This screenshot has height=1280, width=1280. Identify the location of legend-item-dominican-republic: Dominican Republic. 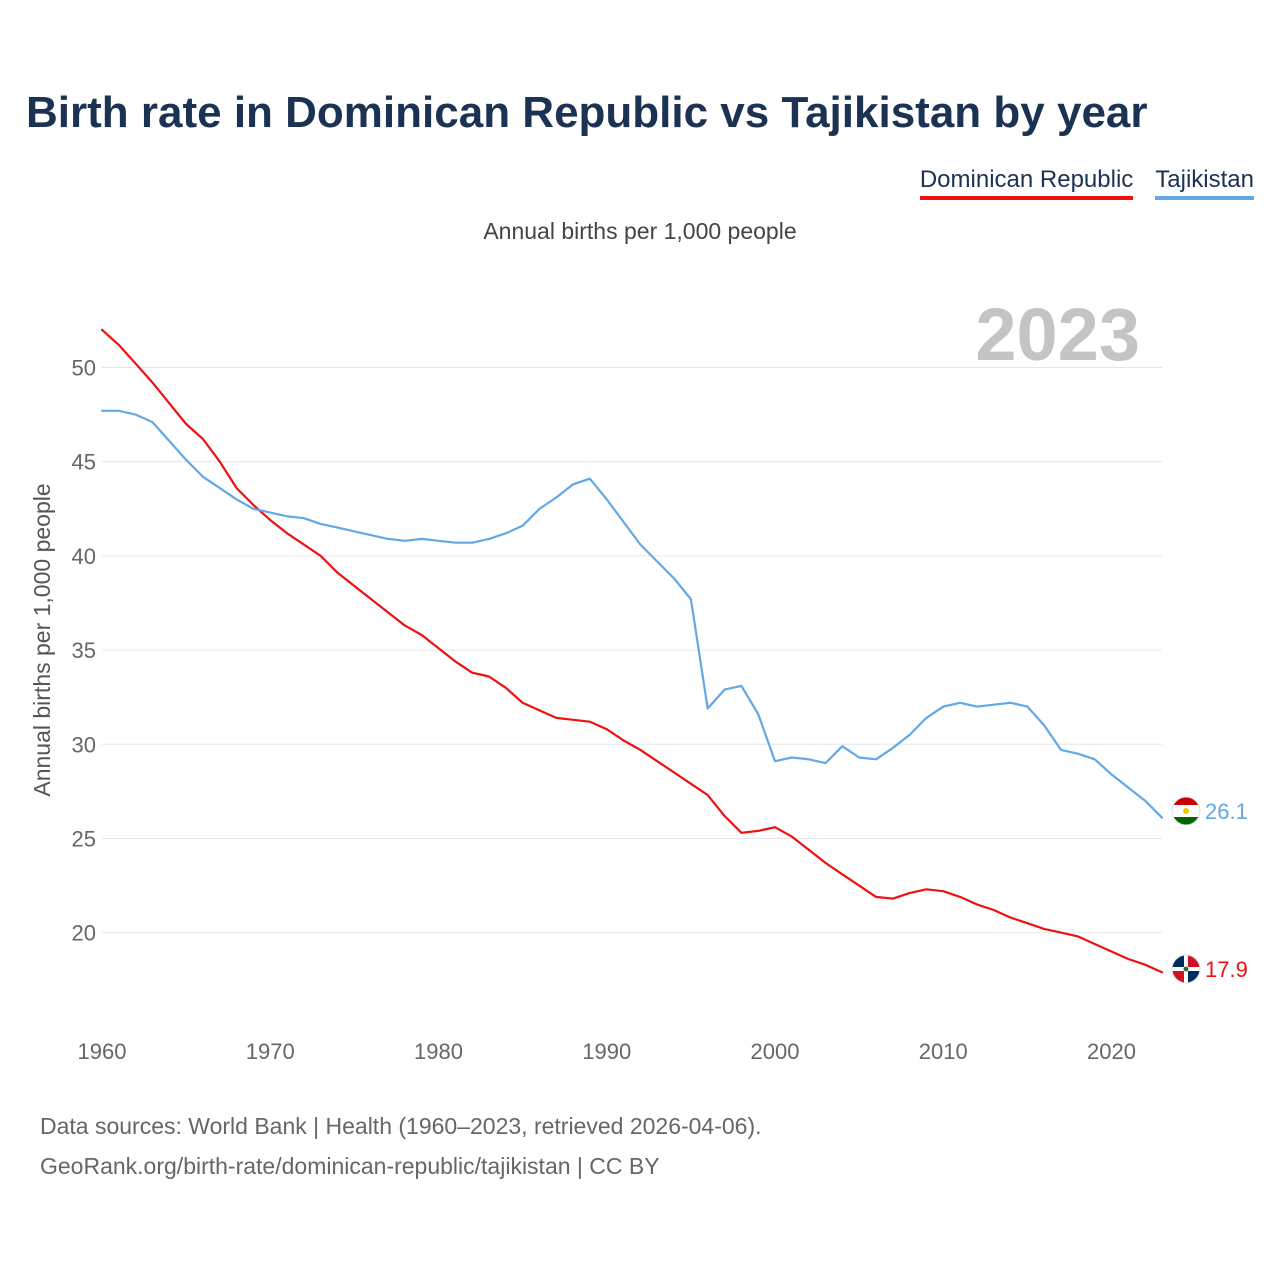
(1026, 183).